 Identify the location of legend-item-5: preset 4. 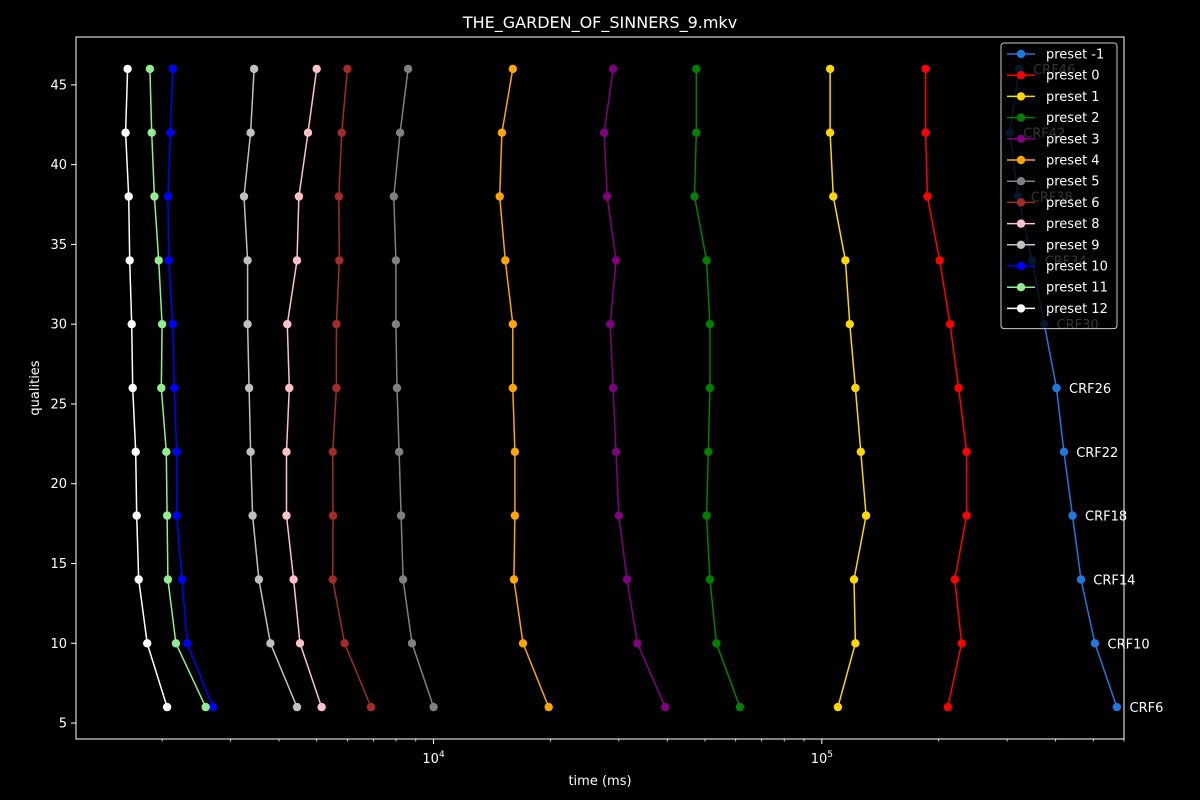
(1053, 161).